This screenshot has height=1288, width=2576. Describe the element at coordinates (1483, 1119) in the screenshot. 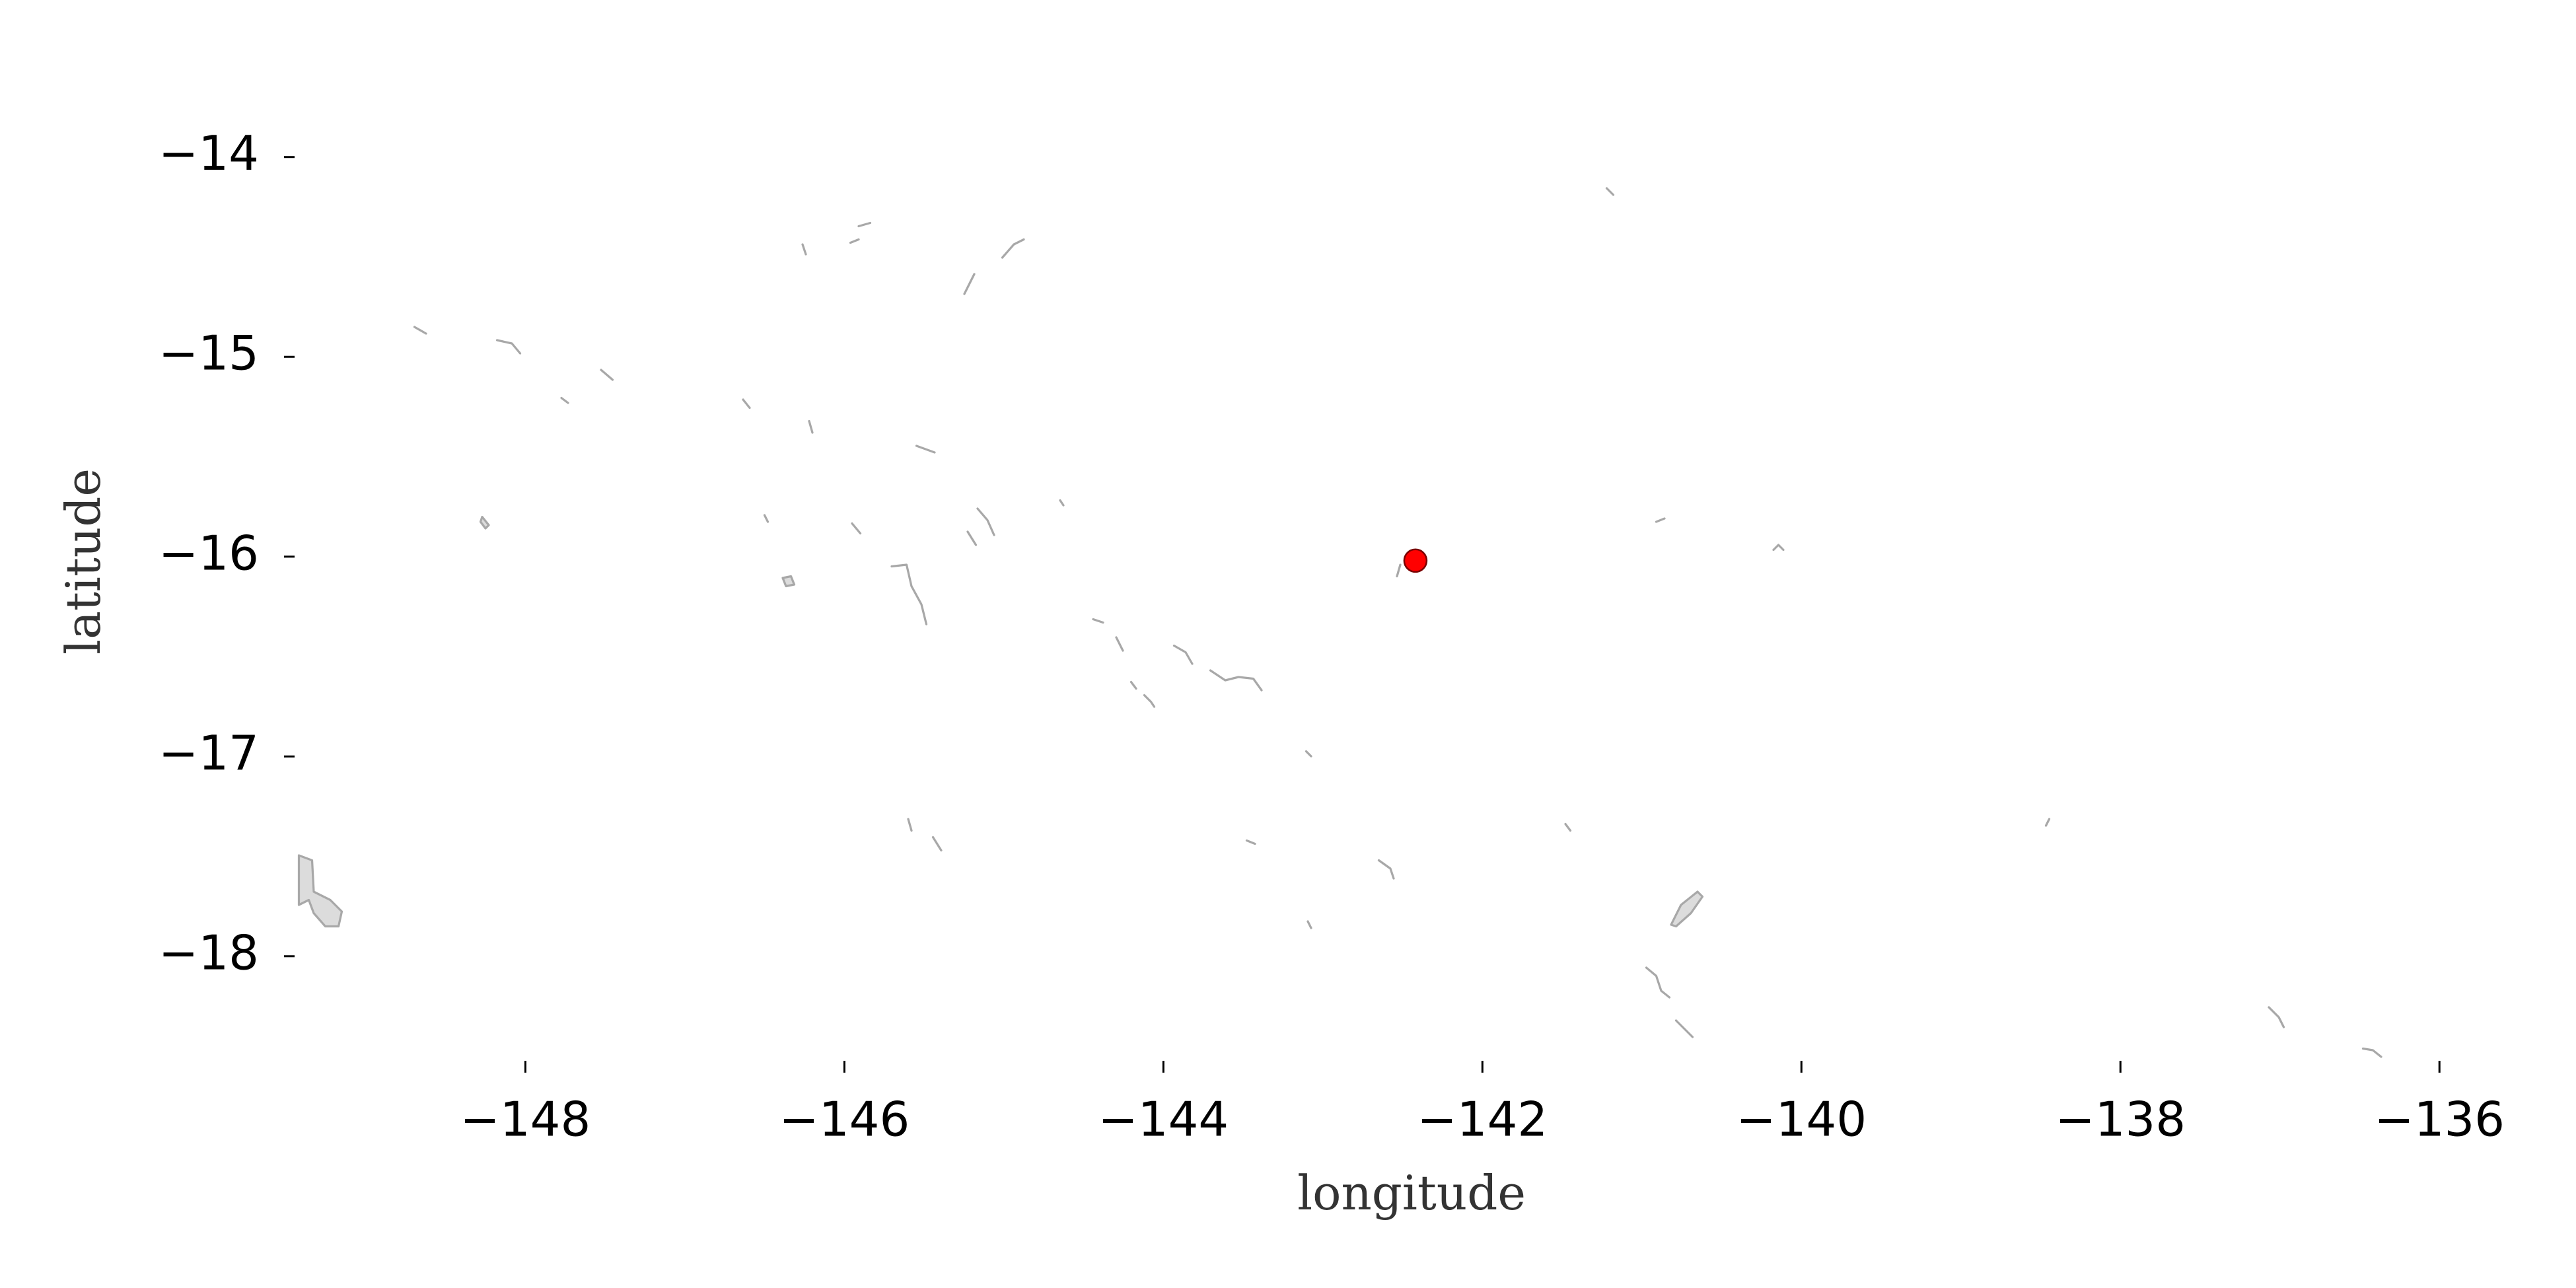

I see `x-tick-label: −142` at that location.